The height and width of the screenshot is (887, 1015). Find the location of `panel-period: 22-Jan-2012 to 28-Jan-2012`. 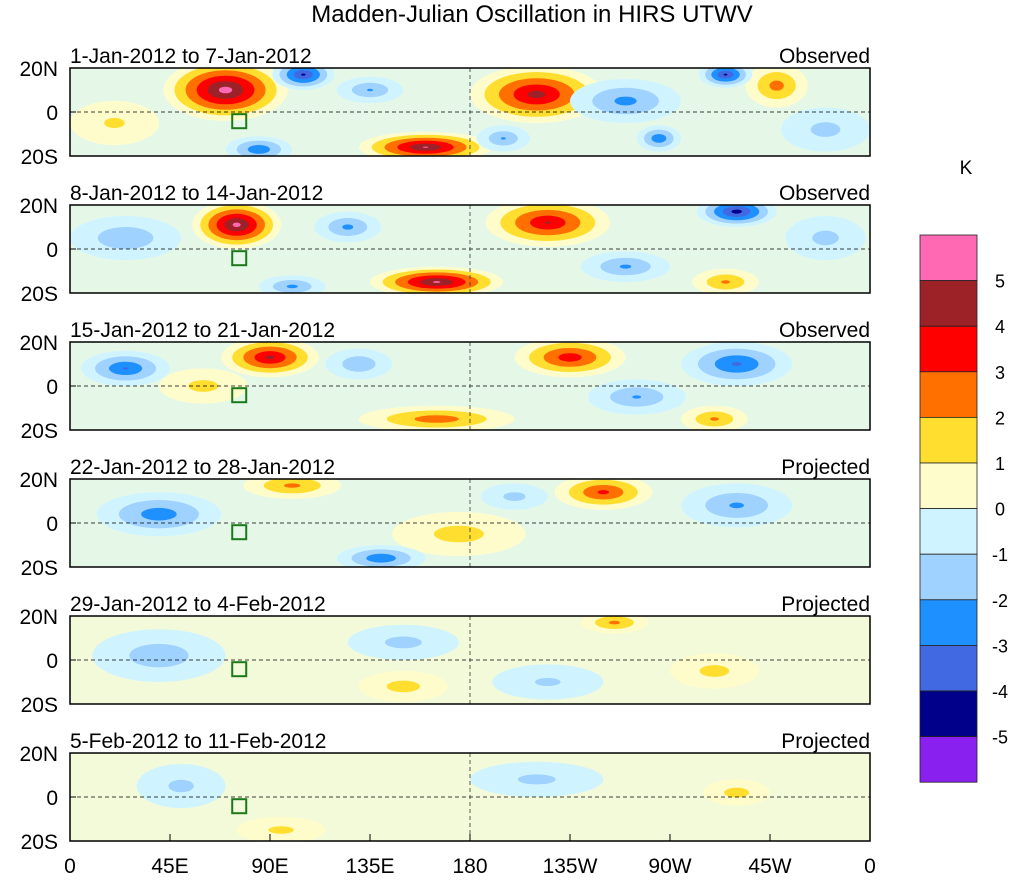

panel-period: 22-Jan-2012 to 28-Jan-2012 is located at coordinates (202, 467).